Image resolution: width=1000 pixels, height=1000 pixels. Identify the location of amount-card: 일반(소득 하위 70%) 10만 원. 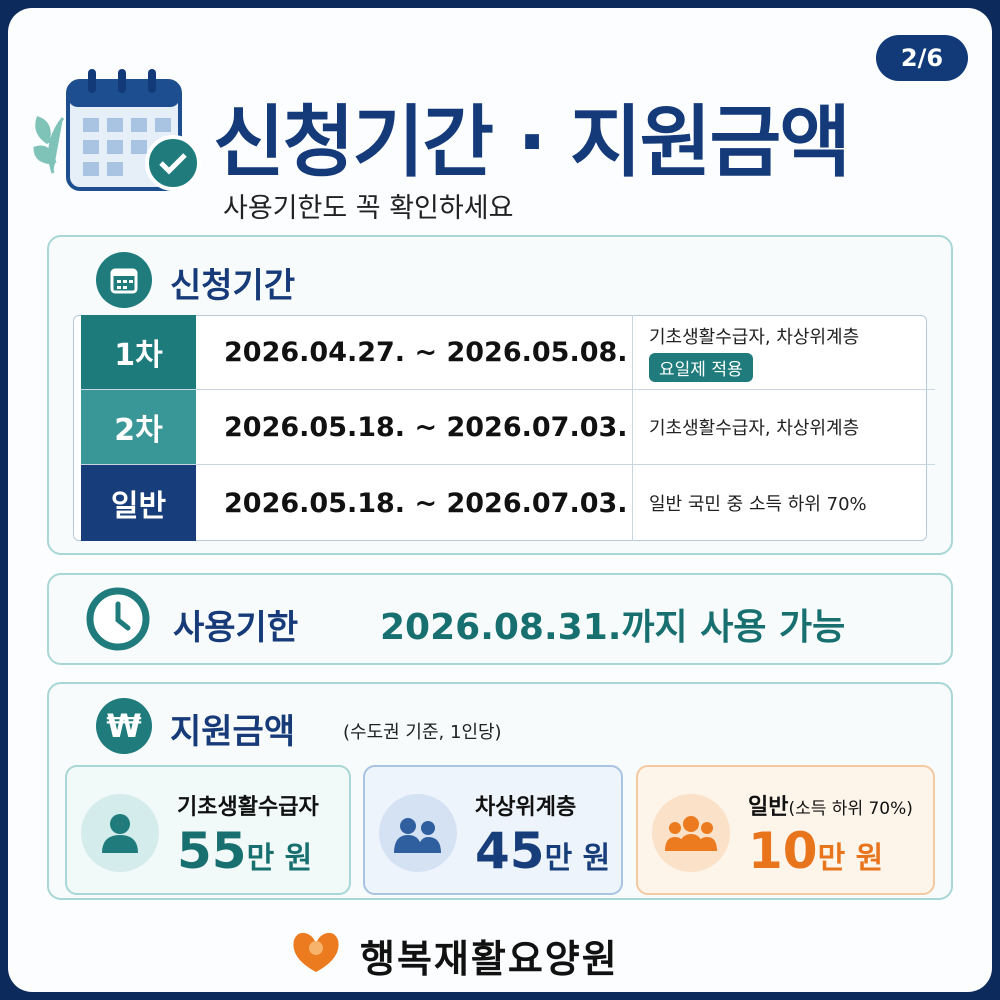
(785, 830).